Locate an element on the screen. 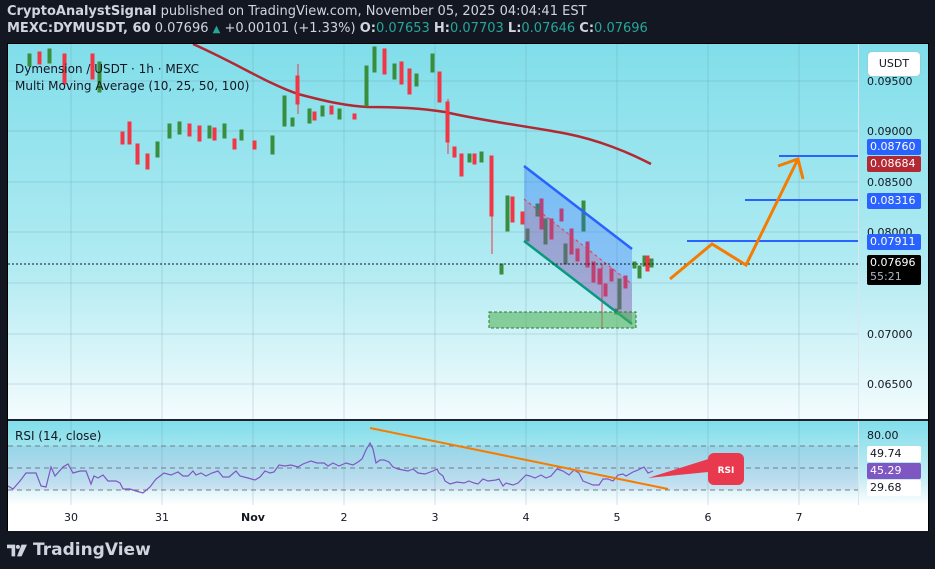  price-label: 0.09500 is located at coordinates (890, 81).